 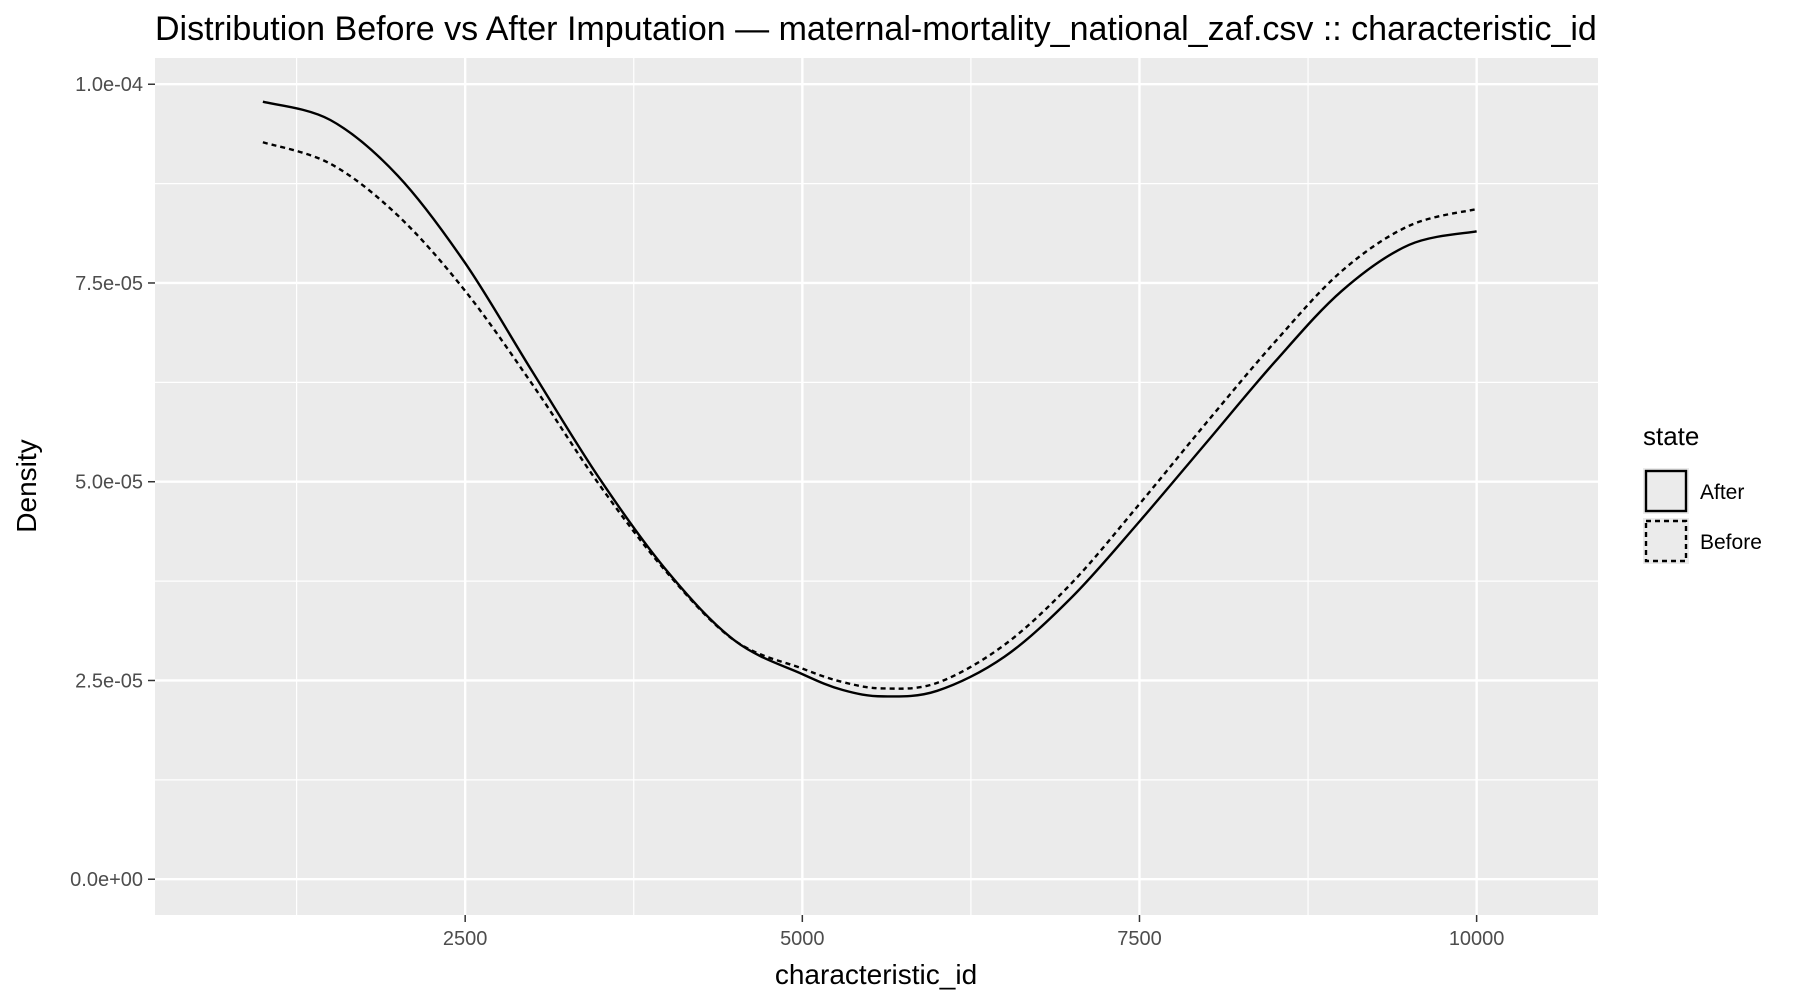 What do you see at coordinates (1722, 492) in the screenshot?
I see `legend-label: After` at bounding box center [1722, 492].